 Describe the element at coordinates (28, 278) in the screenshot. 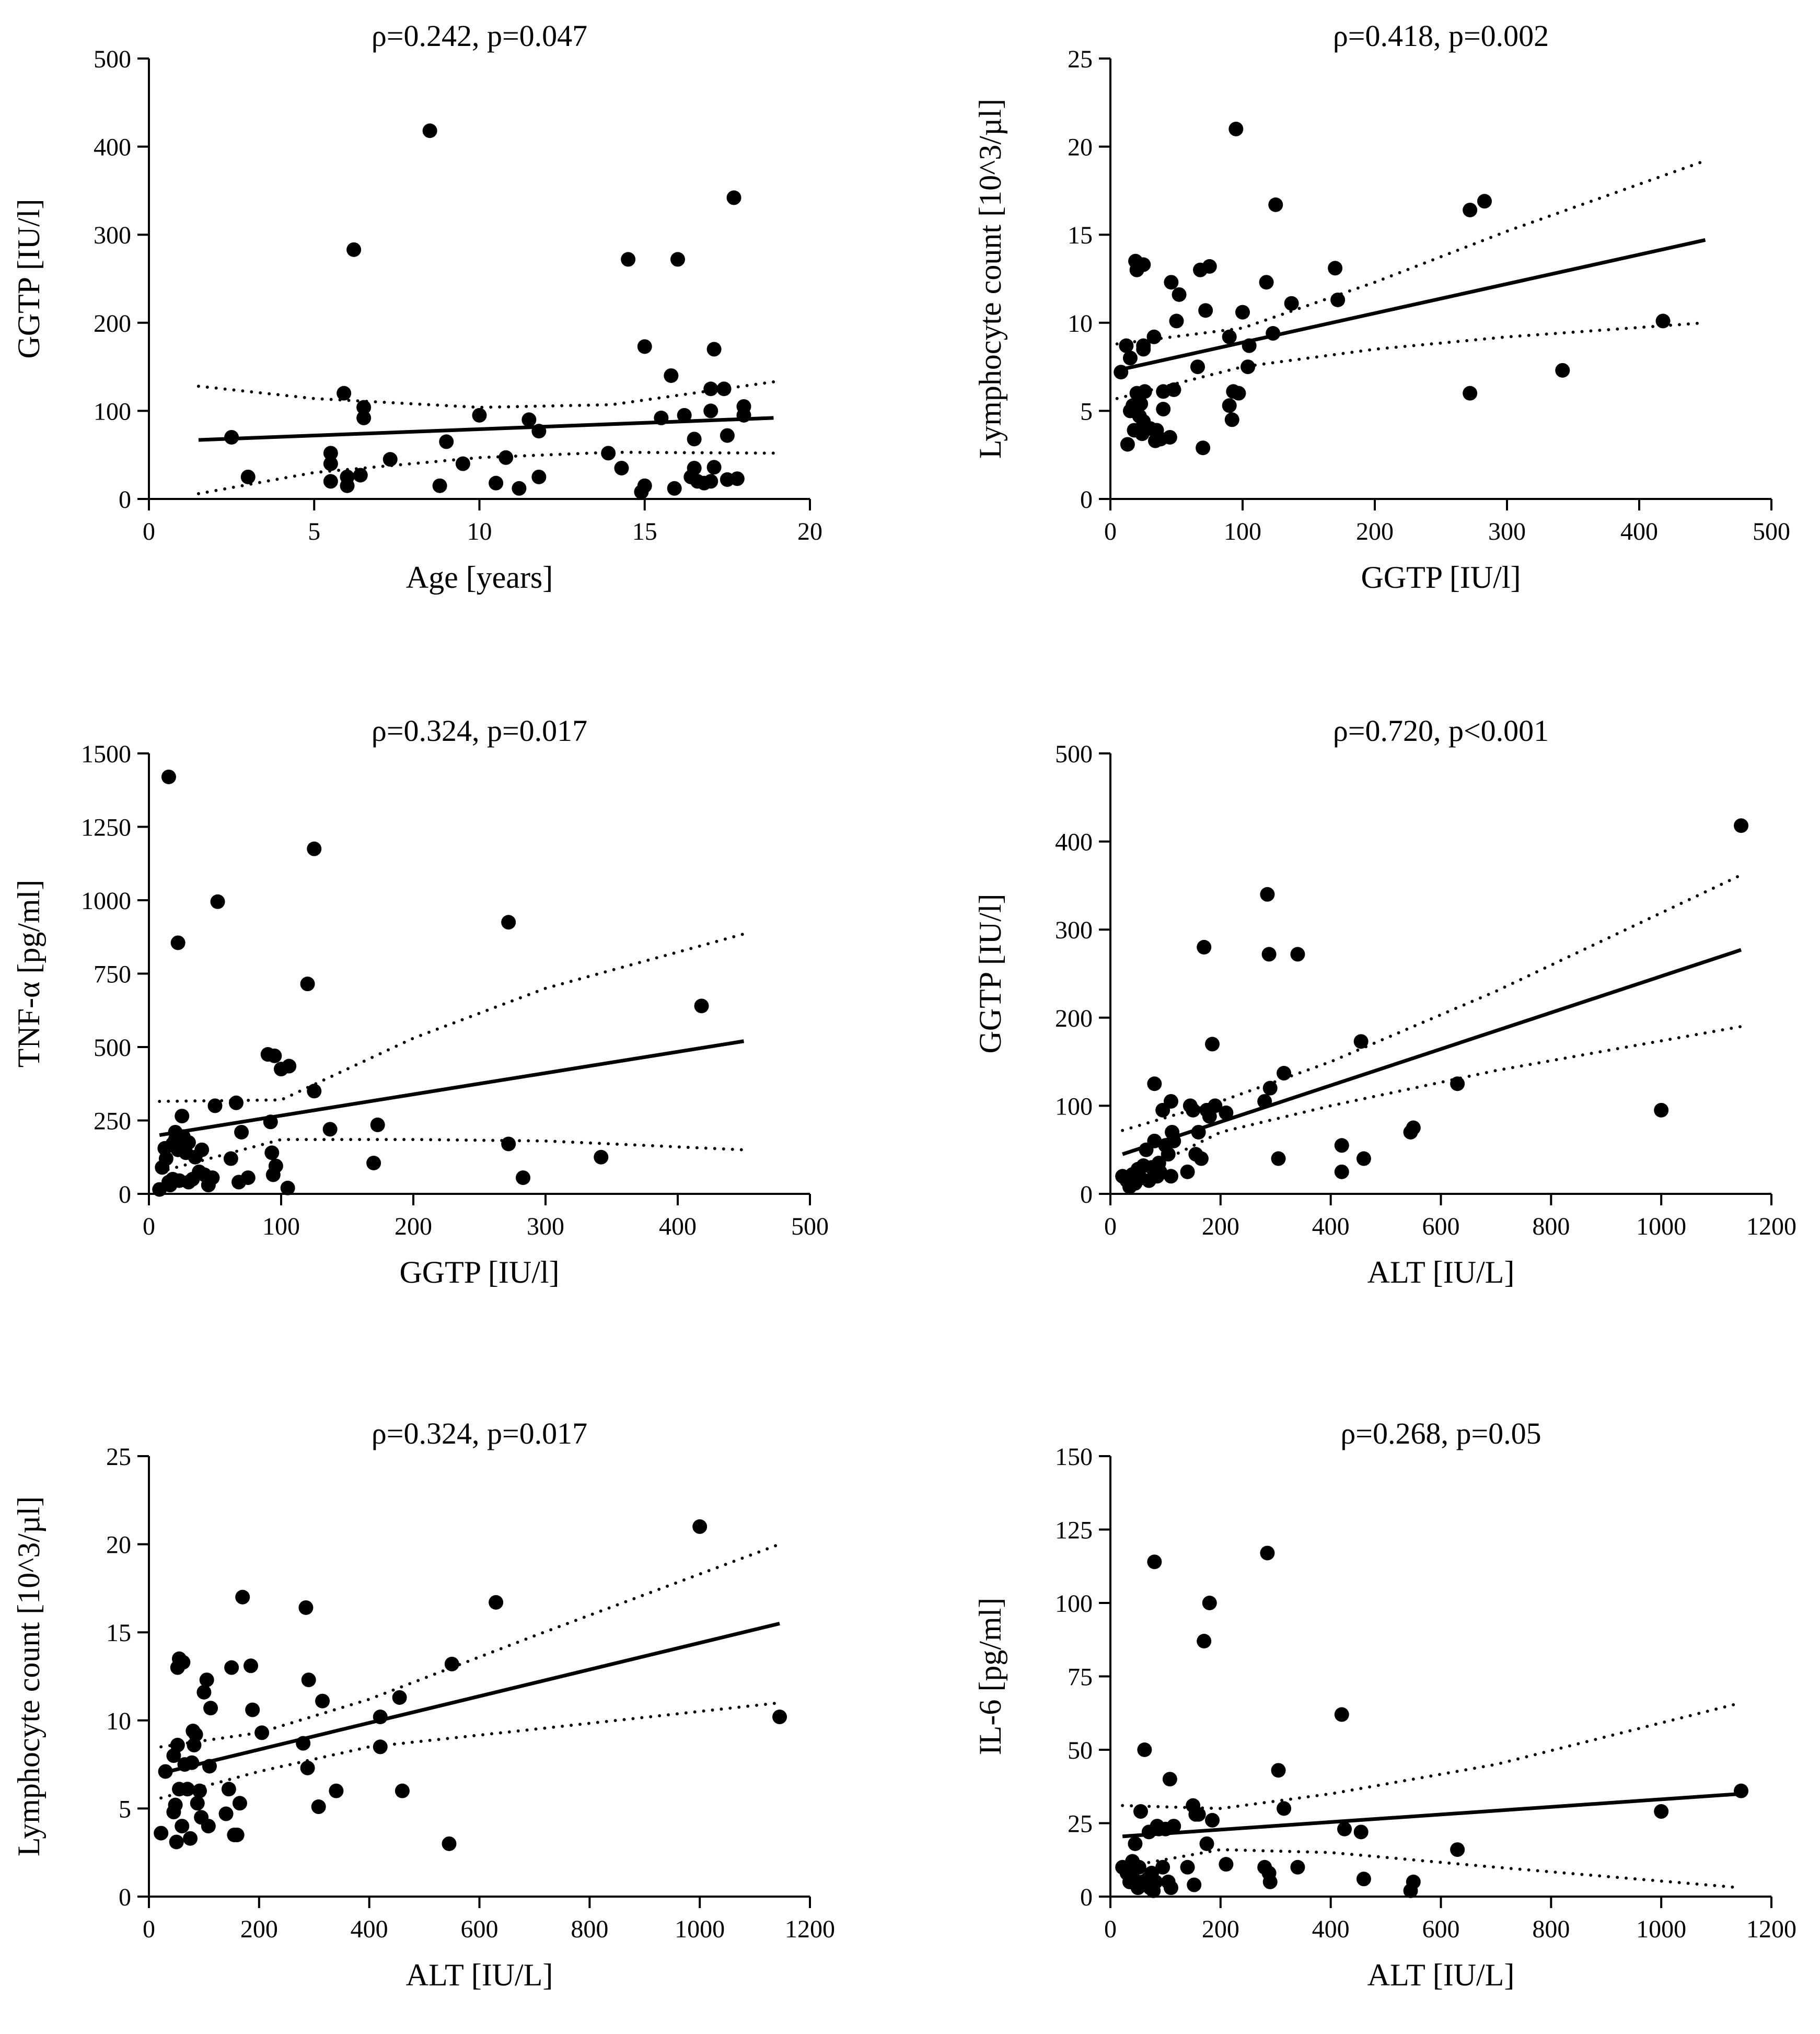

I see `y-axis-label: GGTP [IU/l]` at that location.